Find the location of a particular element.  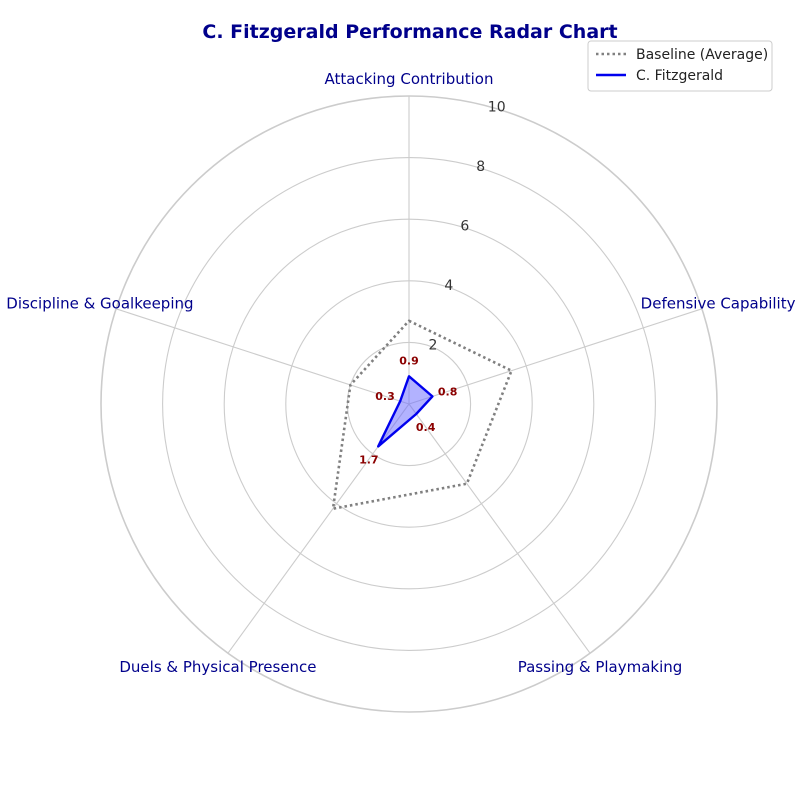

value-label-2: 0.4 is located at coordinates (426, 427).